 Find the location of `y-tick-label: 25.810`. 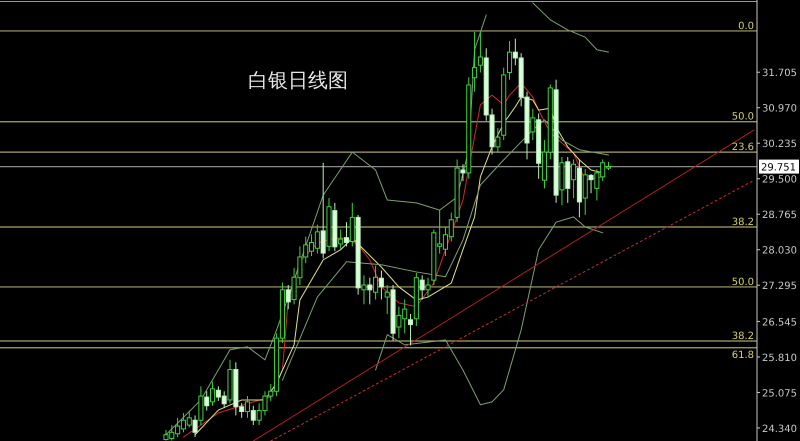

y-tick-label: 25.810 is located at coordinates (779, 358).